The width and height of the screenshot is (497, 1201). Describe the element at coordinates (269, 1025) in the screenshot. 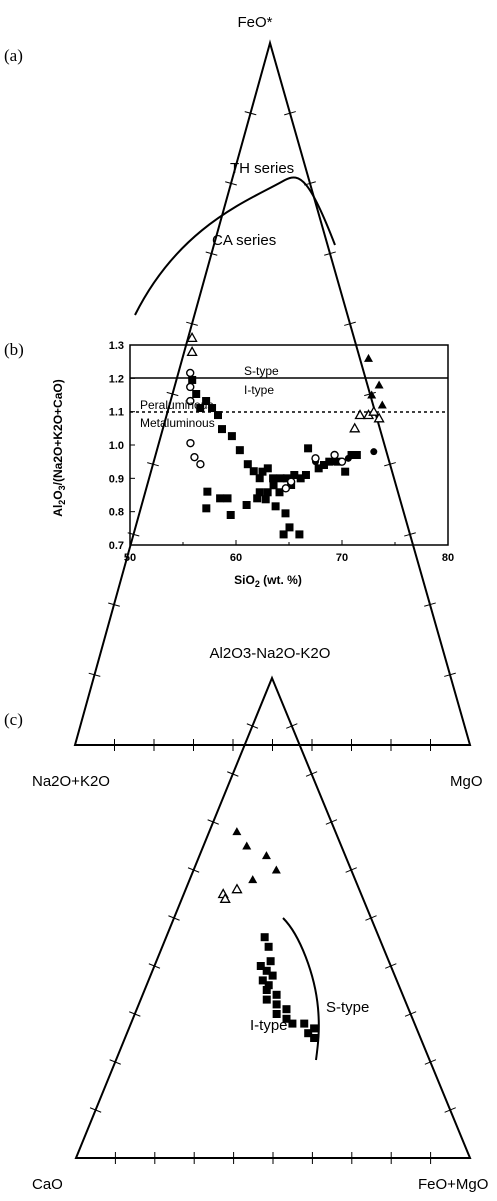

I see `label-i-type-c: I-type` at that location.